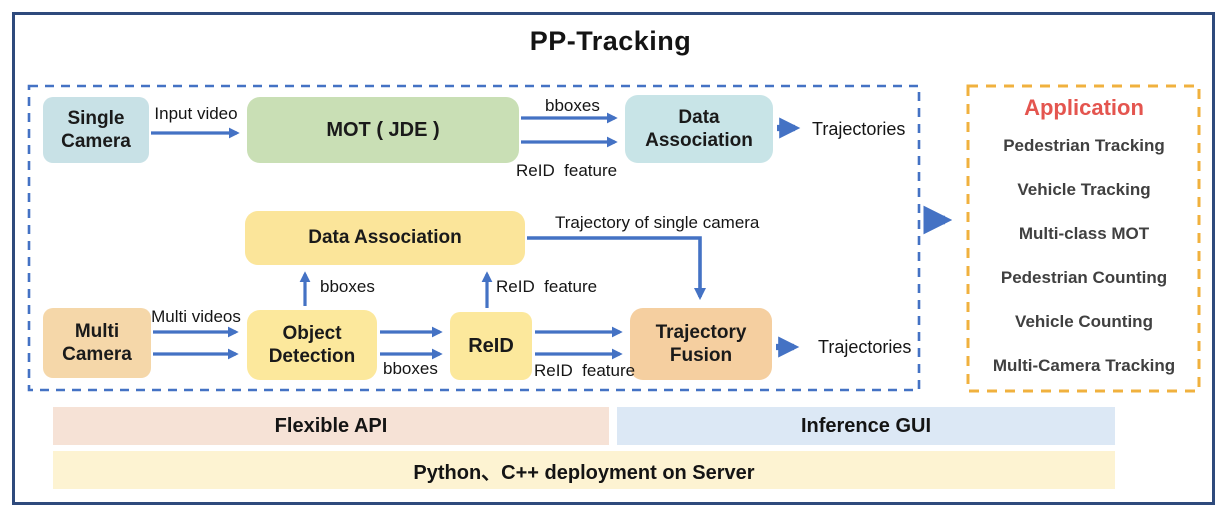  What do you see at coordinates (1084, 107) in the screenshot?
I see `application-title: Application` at bounding box center [1084, 107].